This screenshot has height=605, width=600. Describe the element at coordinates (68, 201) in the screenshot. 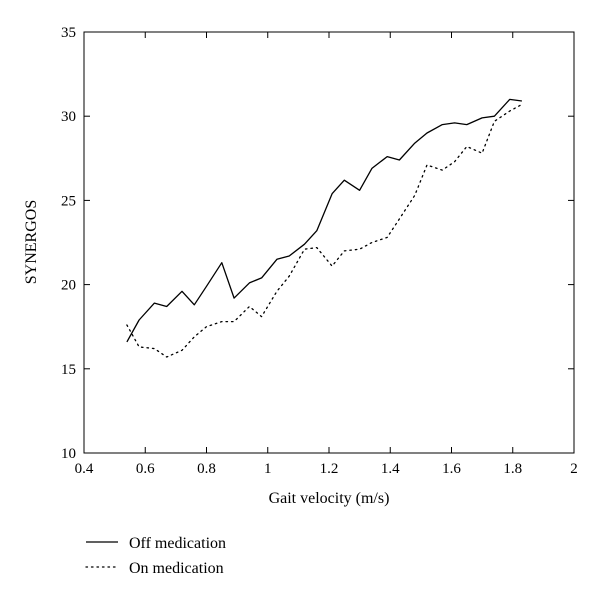

I see `y-tick-label: 25` at that location.